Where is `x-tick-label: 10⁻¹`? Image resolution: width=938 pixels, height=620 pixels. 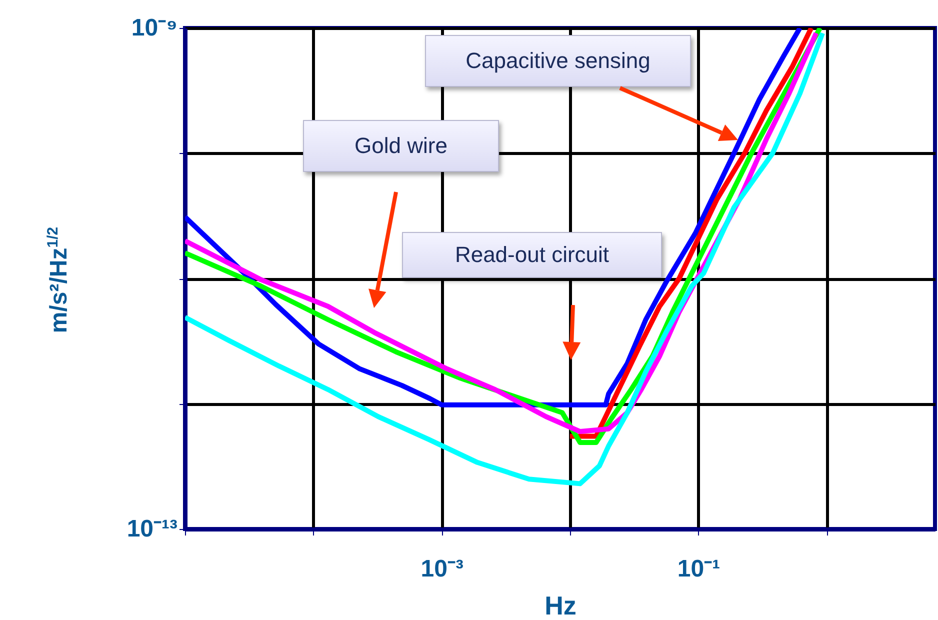
x-tick-label: 10⁻¹ is located at coordinates (698, 569).